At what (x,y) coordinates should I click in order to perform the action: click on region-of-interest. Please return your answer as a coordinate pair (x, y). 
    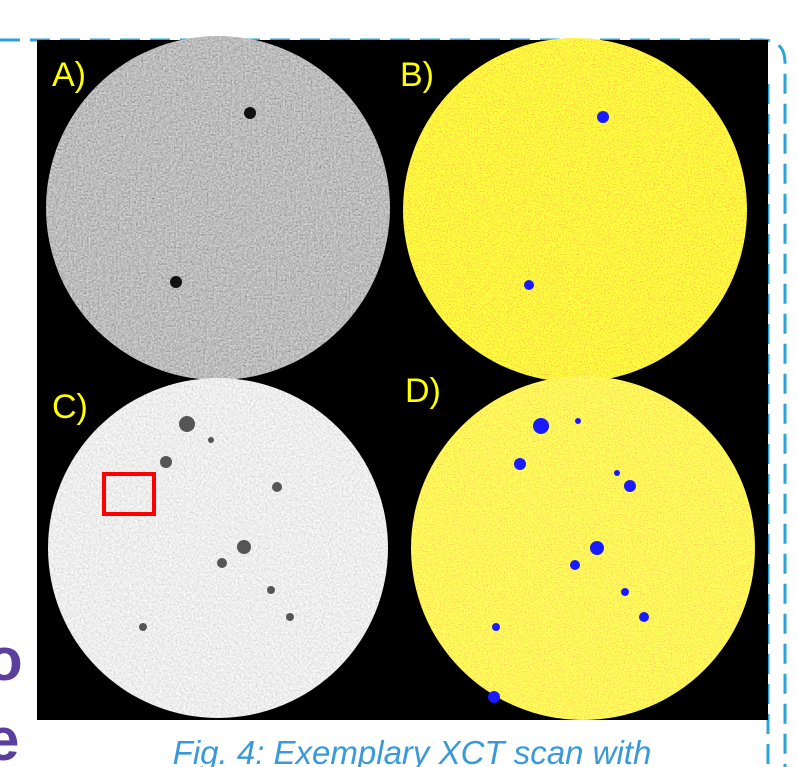
    Looking at the image, I should click on (129, 494).